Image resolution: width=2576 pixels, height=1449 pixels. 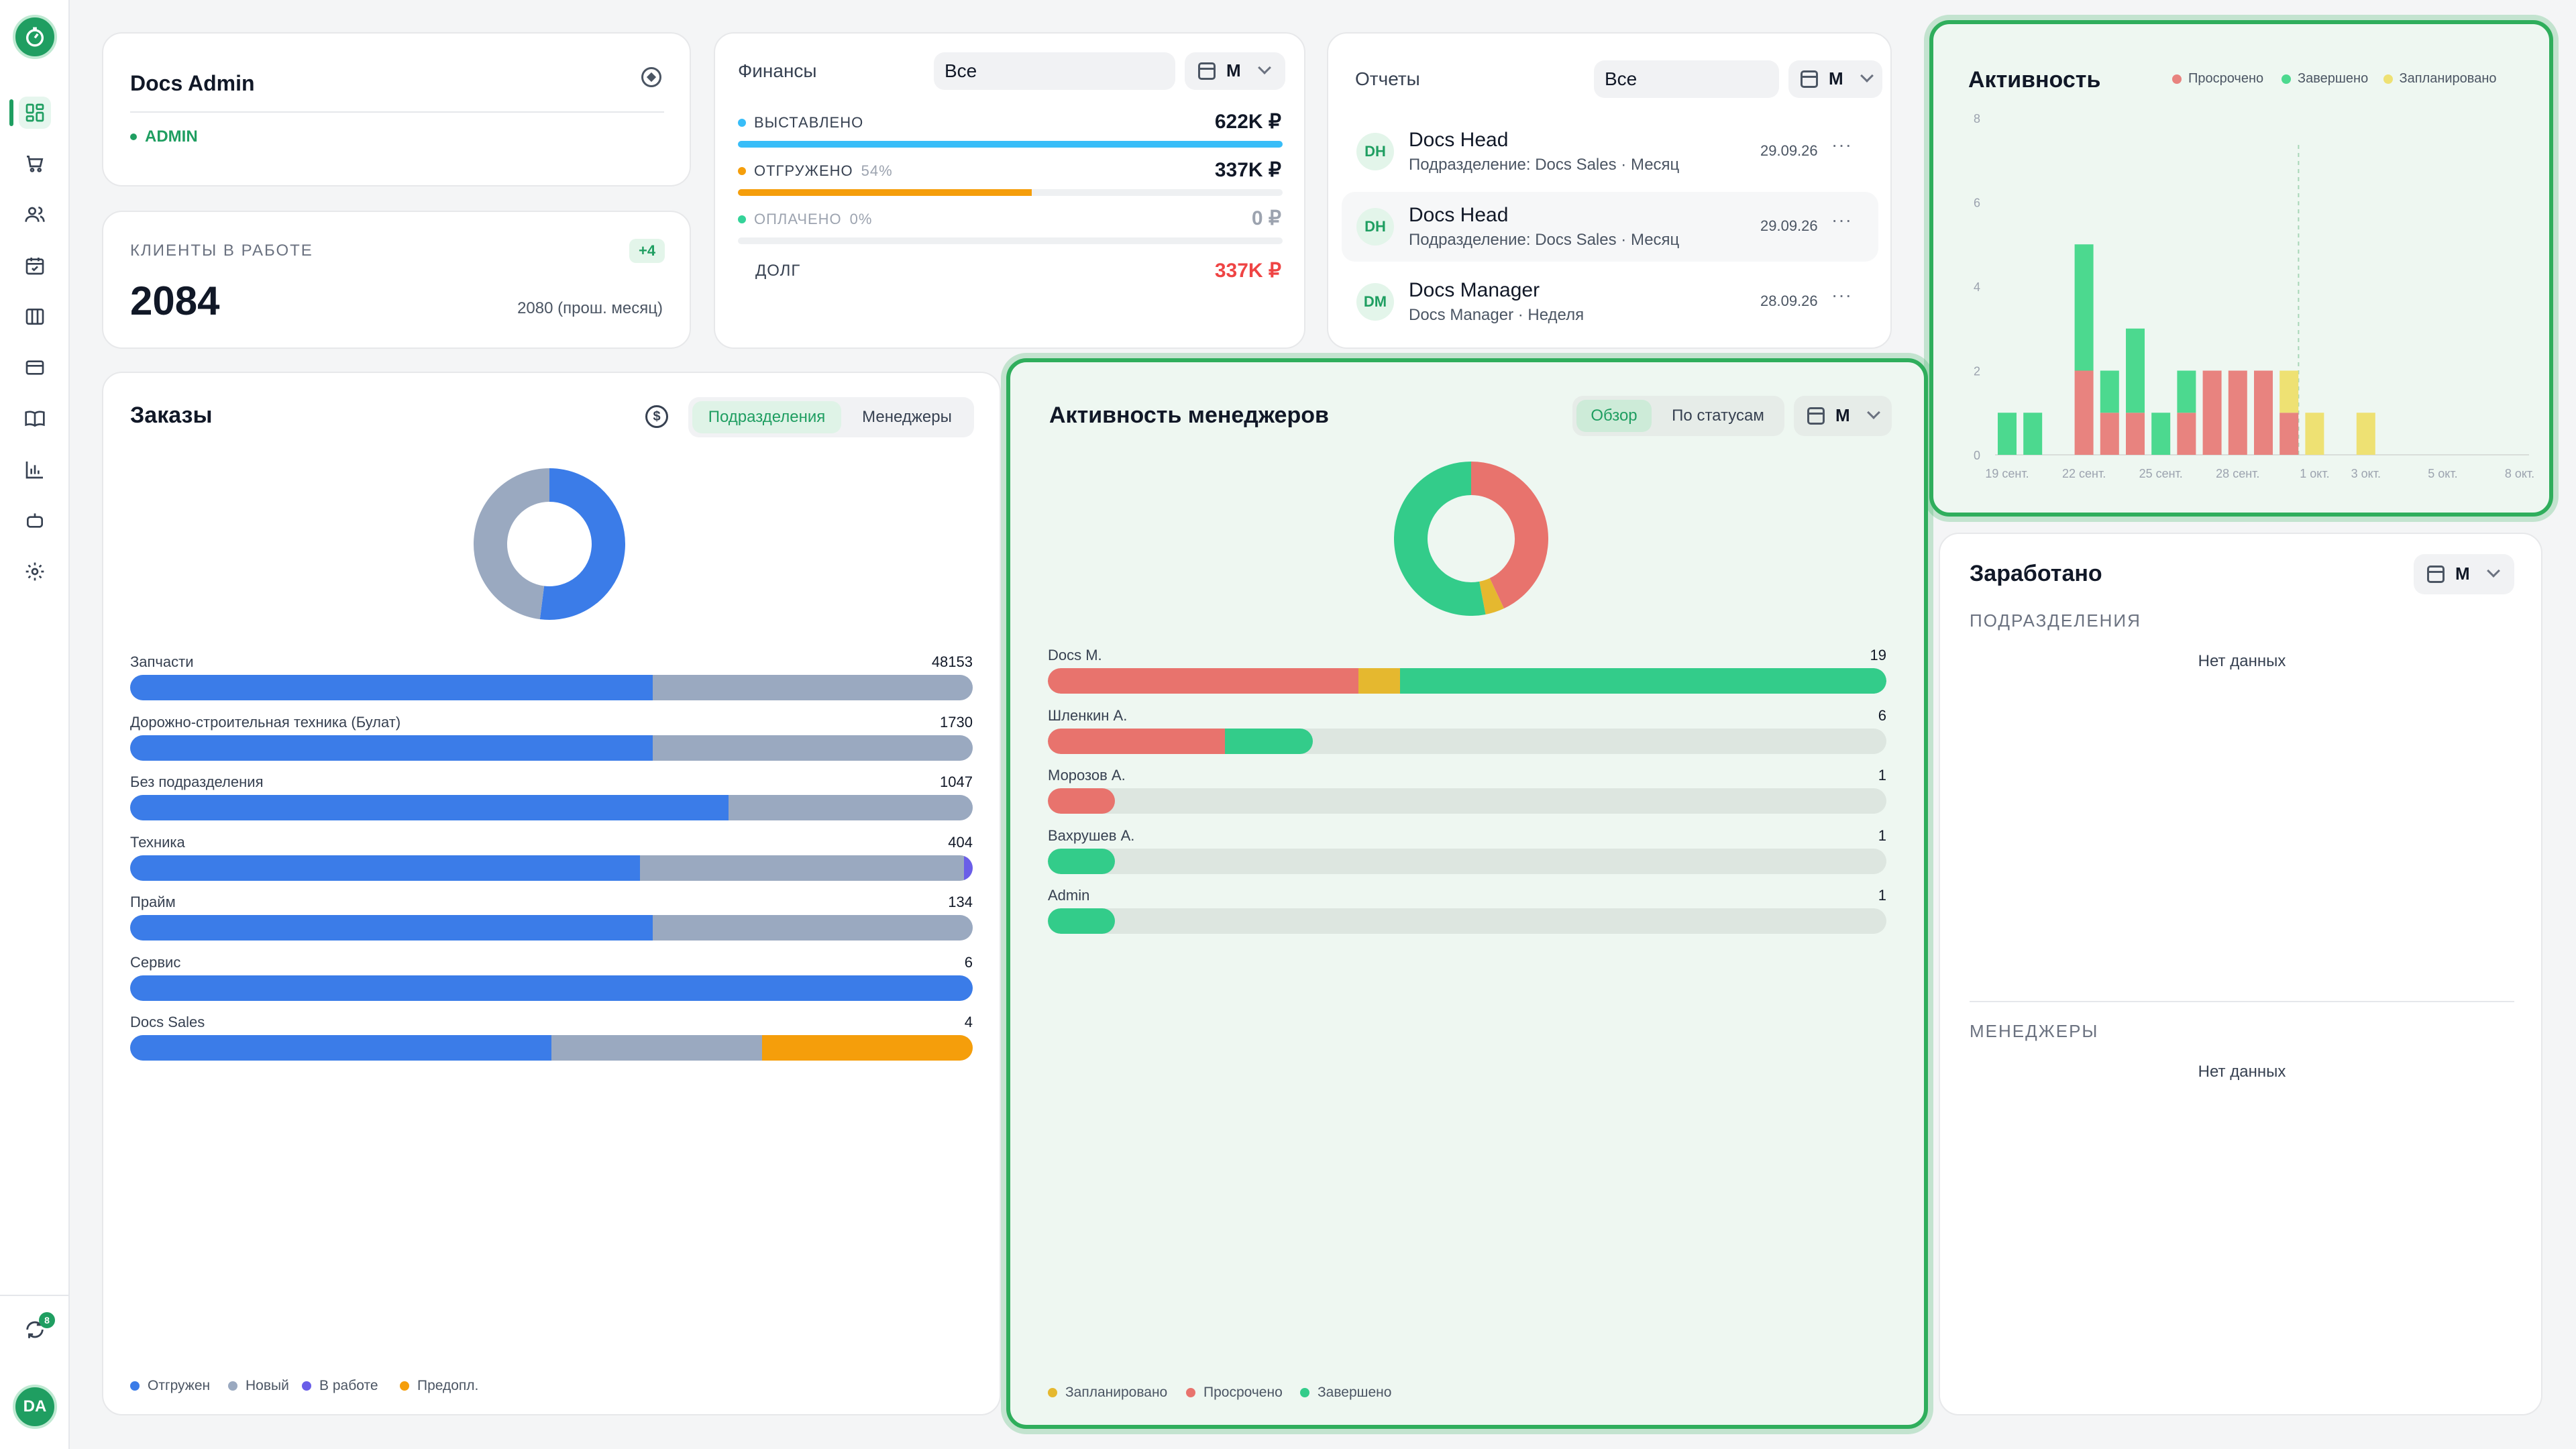 What do you see at coordinates (35, 164) in the screenshot?
I see `cart-icon` at bounding box center [35, 164].